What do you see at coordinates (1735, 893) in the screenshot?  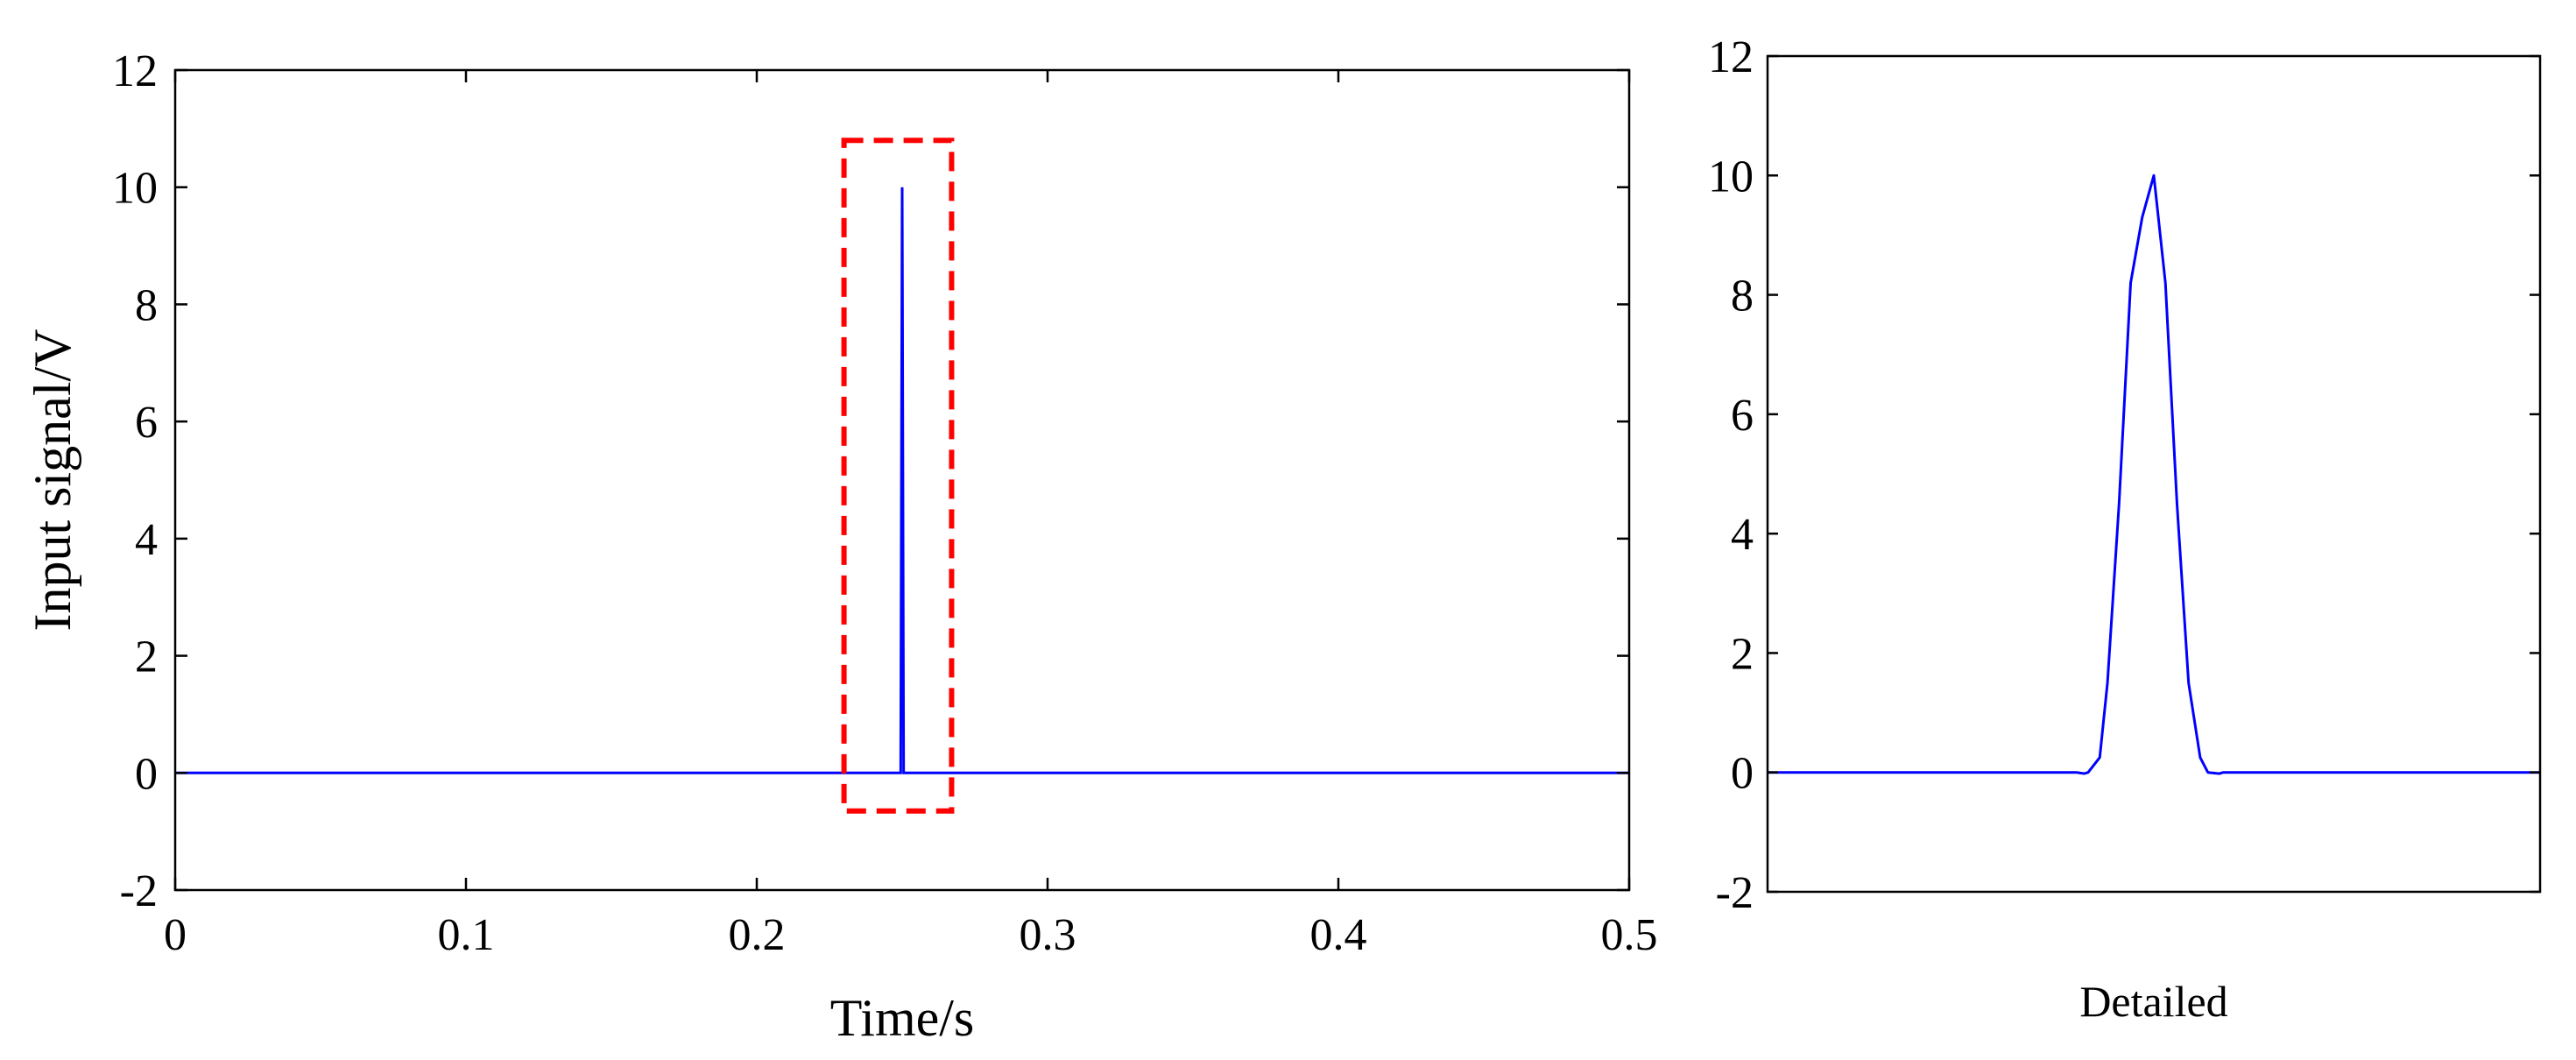 I see `detail-y-tick-label: -2` at bounding box center [1735, 893].